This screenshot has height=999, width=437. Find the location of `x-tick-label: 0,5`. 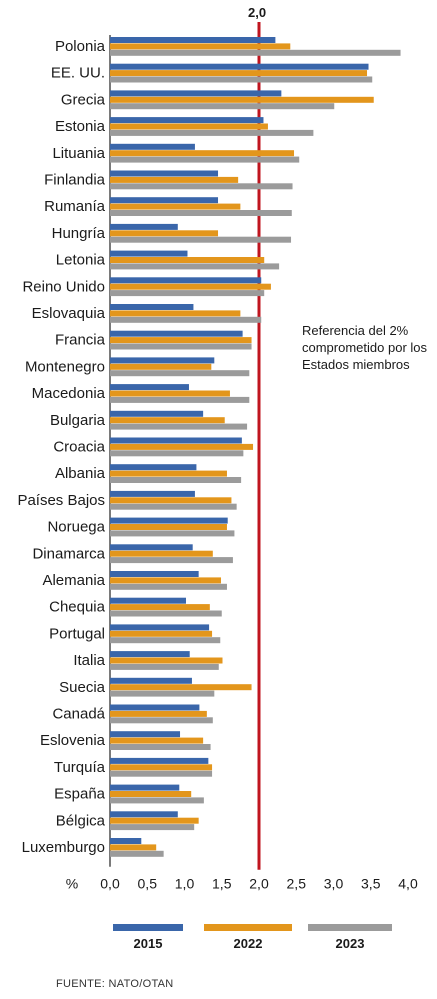

x-tick-label: 0,5 is located at coordinates (148, 884).